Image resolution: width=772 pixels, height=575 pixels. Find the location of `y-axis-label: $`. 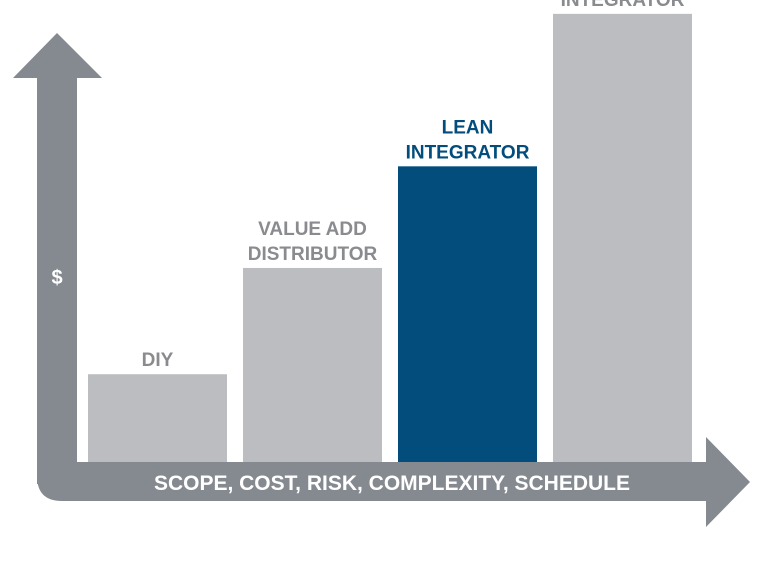

y-axis-label: $ is located at coordinates (56, 278).